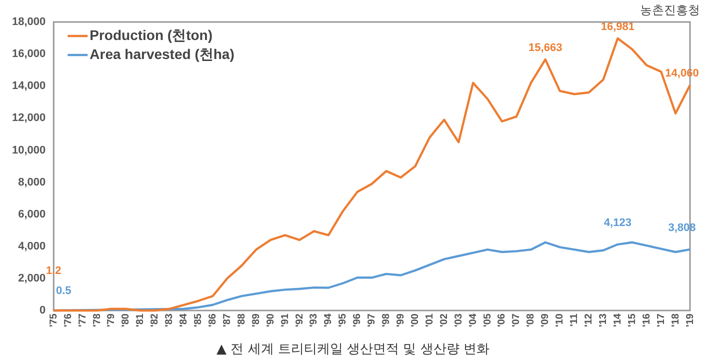 The image size is (706, 364). What do you see at coordinates (54, 271) in the screenshot?
I see `data-label: 1.2` at bounding box center [54, 271].